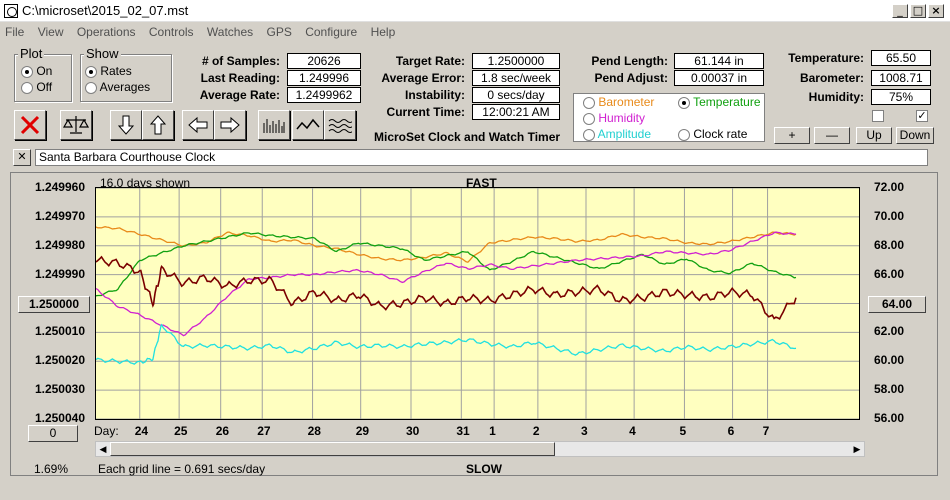 This screenshot has height=500, width=950. What do you see at coordinates (324, 95) in the screenshot?
I see `avg-rate-field: 1.2499962` at bounding box center [324, 95].